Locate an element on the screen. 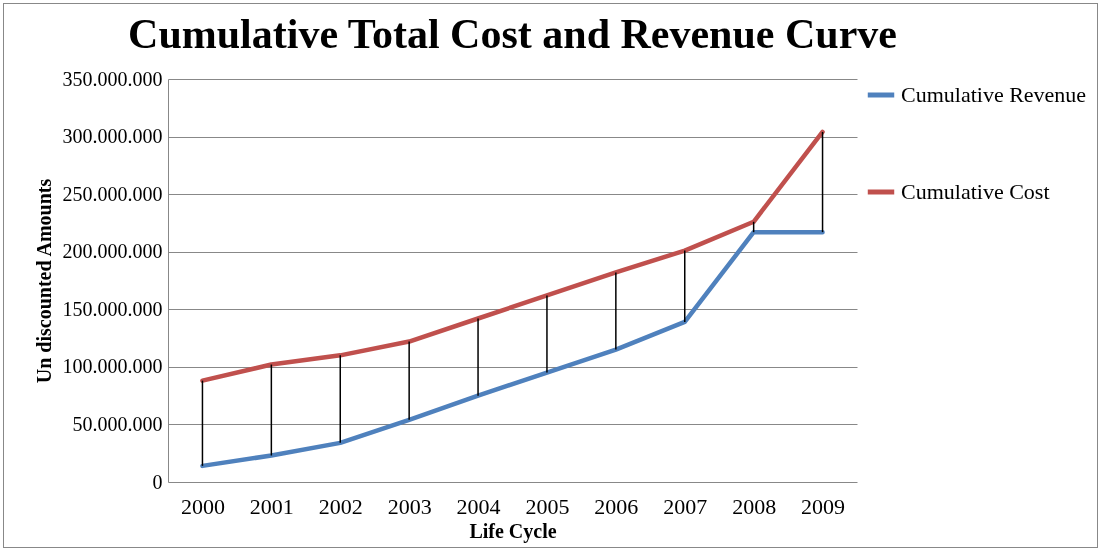 The width and height of the screenshot is (1103, 553). x-tick-label: 2003 is located at coordinates (409, 506).